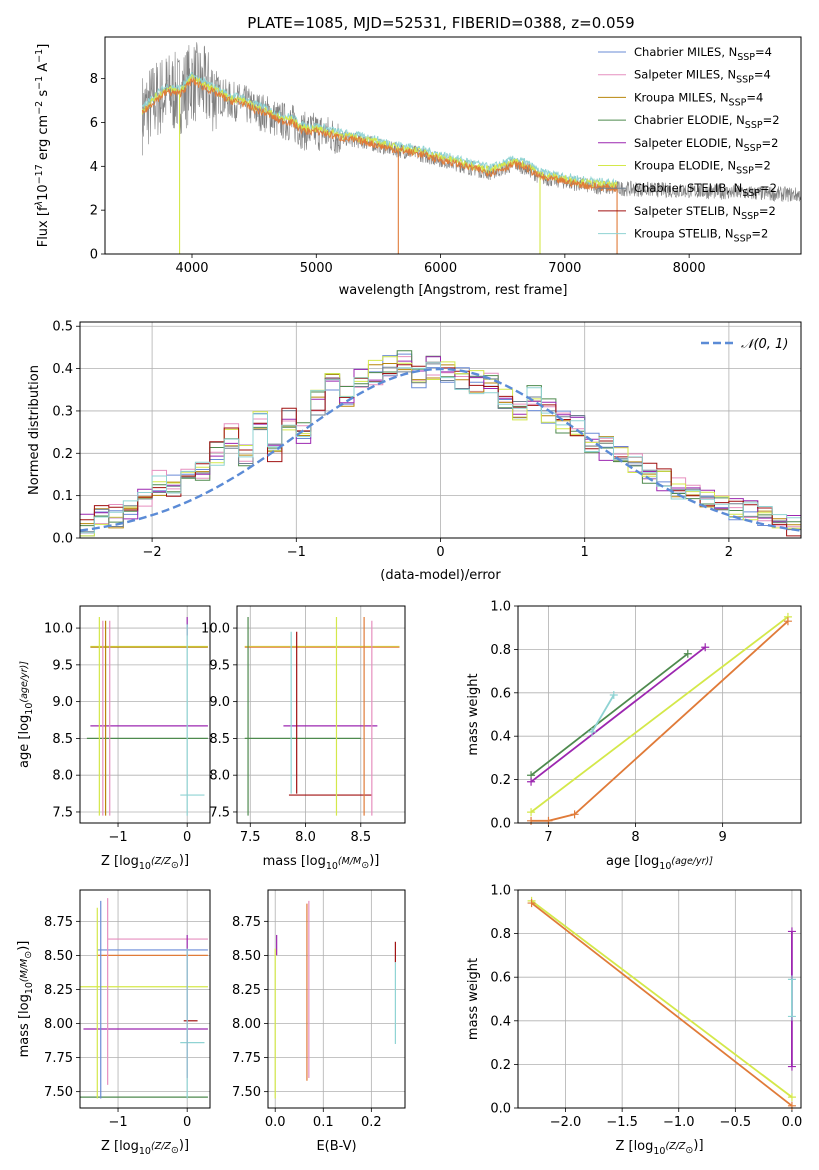 The height and width of the screenshot is (1170, 819). I want to click on x-tick-label: −1.0, so click(679, 1122).